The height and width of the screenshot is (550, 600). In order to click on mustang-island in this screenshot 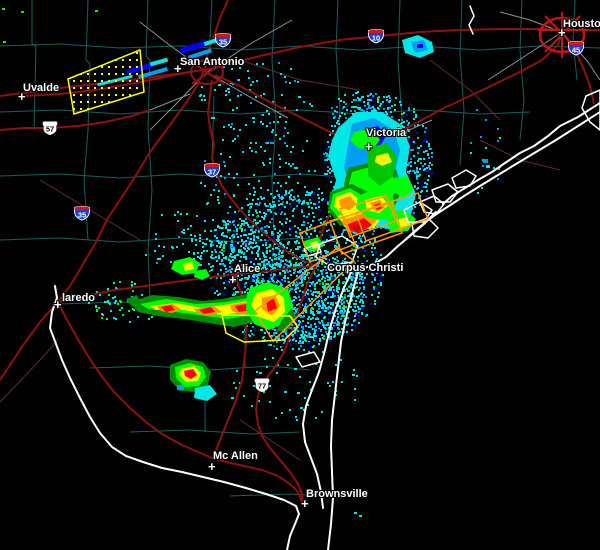, I will do `click(397, 241)`.